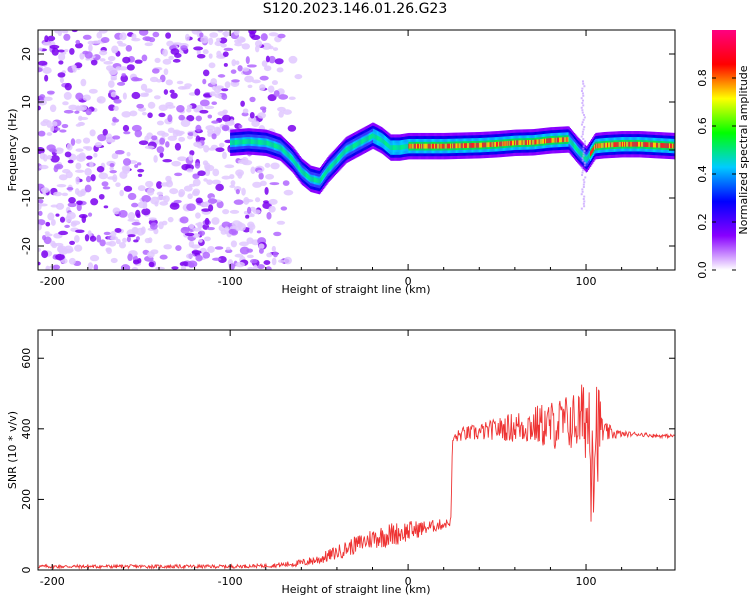  What do you see at coordinates (586, 581) in the screenshot?
I see `ln-xtick-label: 100` at bounding box center [586, 581].